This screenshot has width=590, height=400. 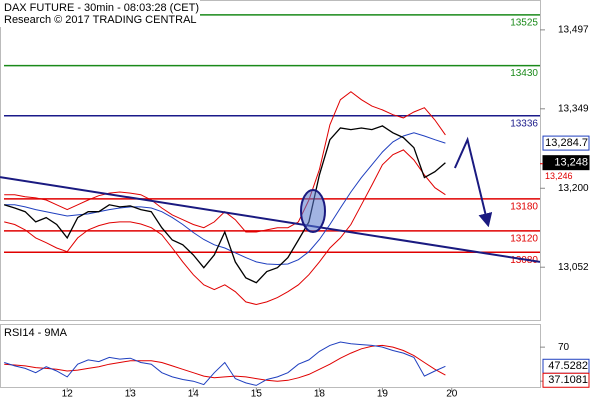 I want to click on value-tag-label: 13,248, so click(x=571, y=163).